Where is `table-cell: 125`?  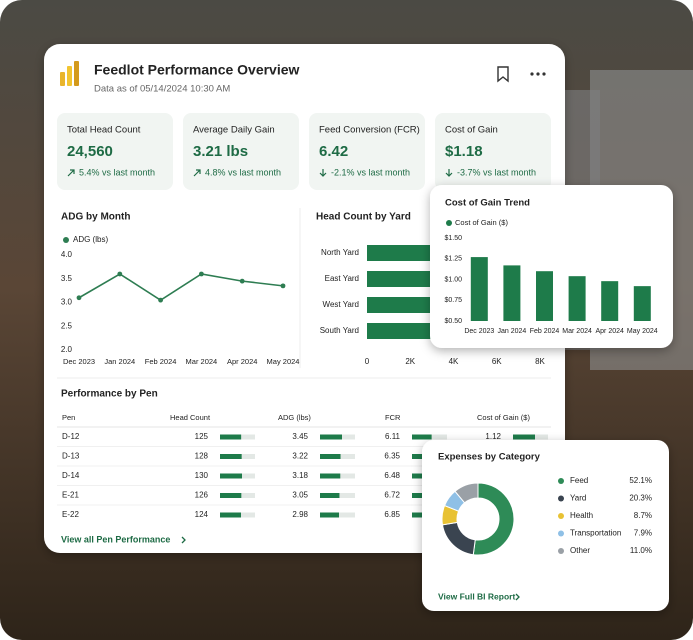
table-cell: 125 is located at coordinates (202, 436).